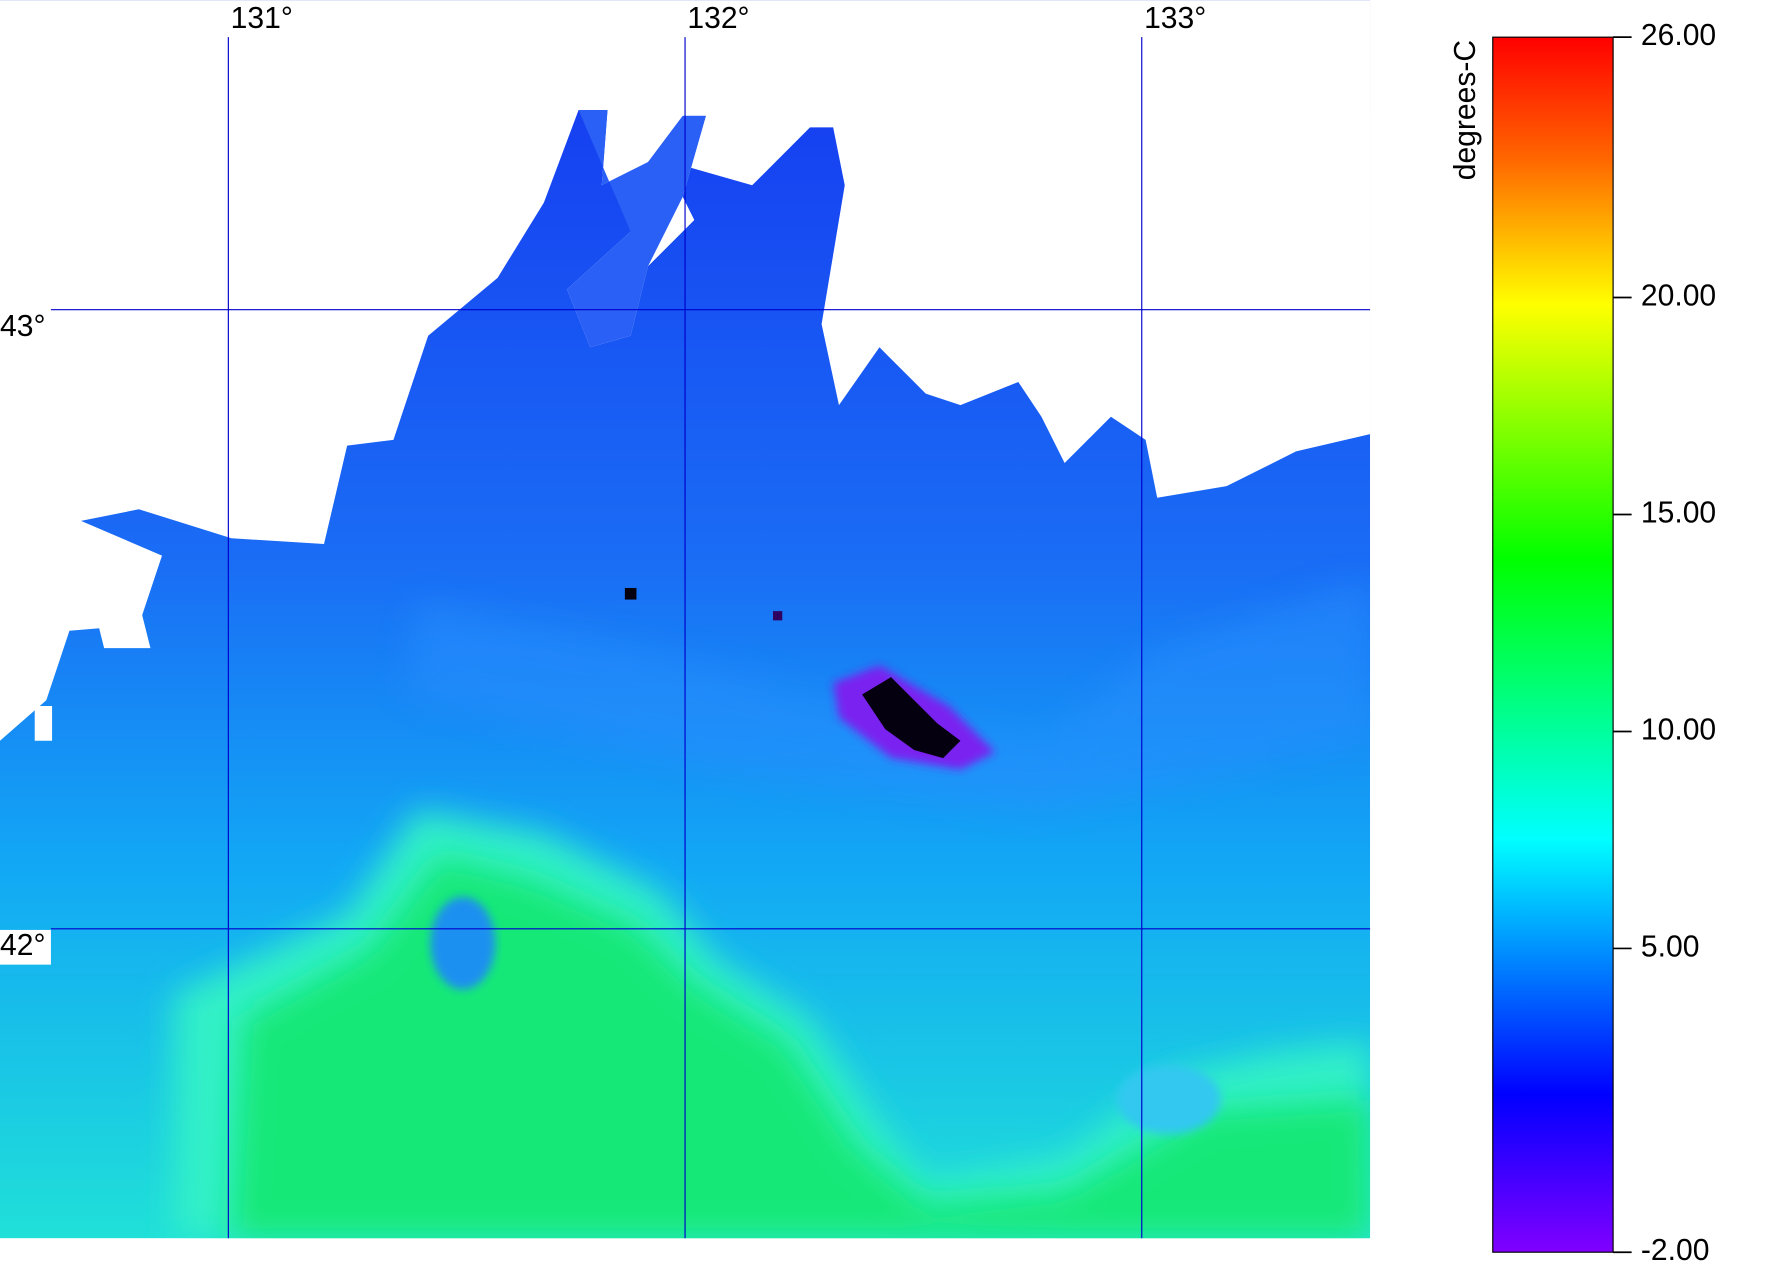 This screenshot has width=1789, height=1272. I want to click on colorbar-tick-label: 5.00, so click(1670, 946).